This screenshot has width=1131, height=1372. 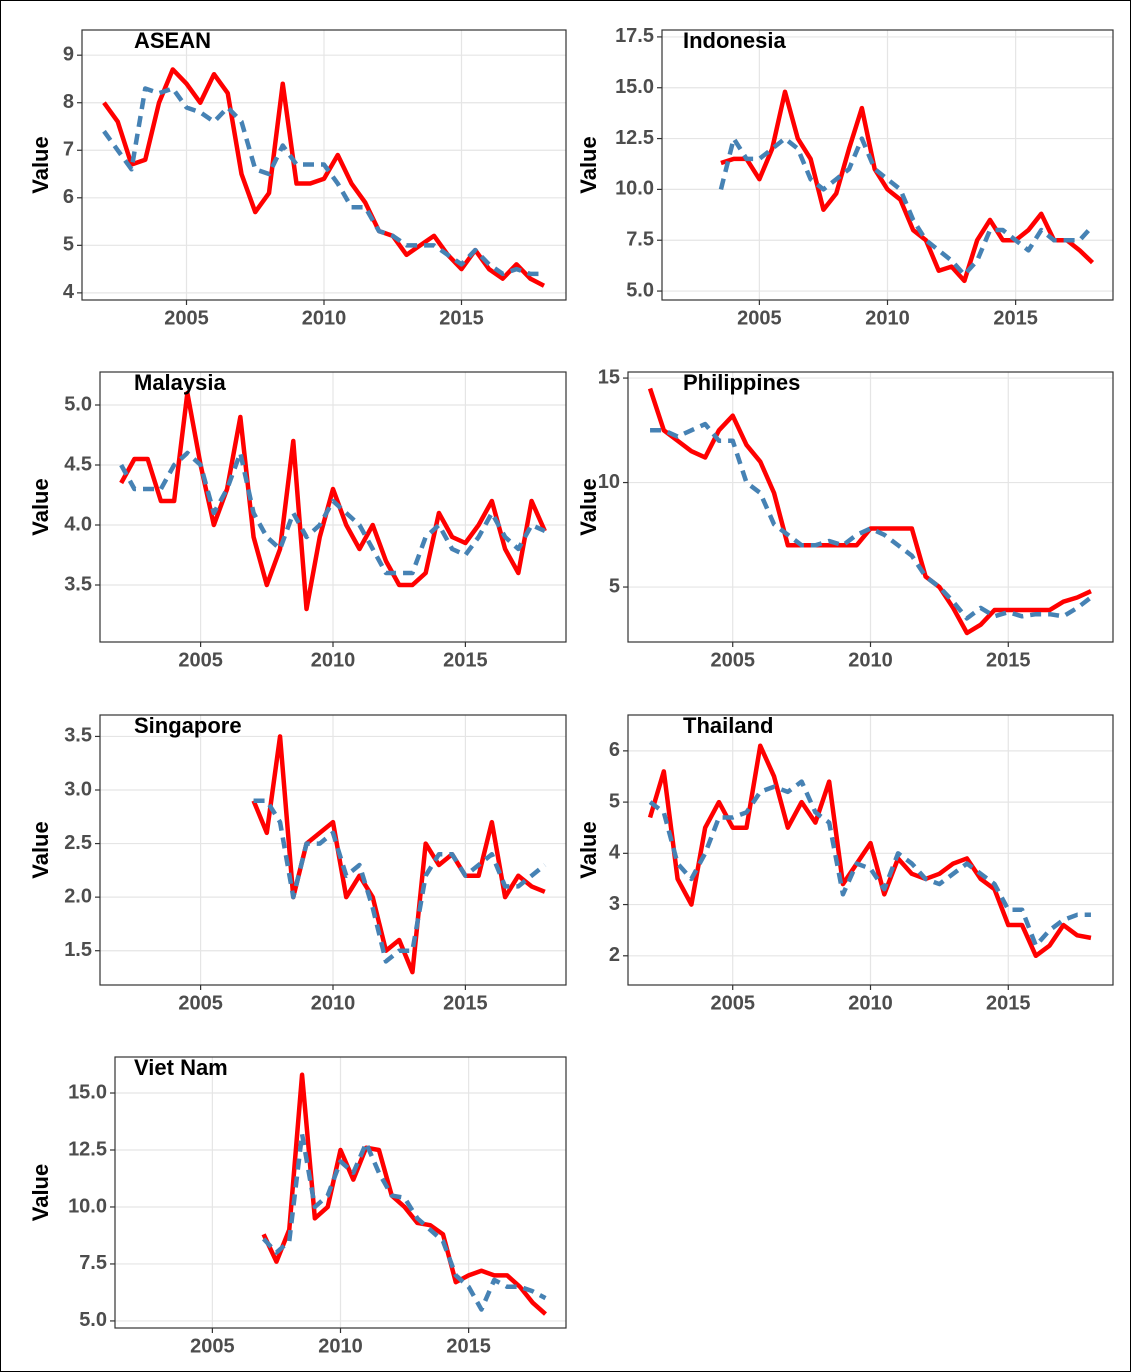 I want to click on y-tick-label: 3, so click(x=614, y=904).